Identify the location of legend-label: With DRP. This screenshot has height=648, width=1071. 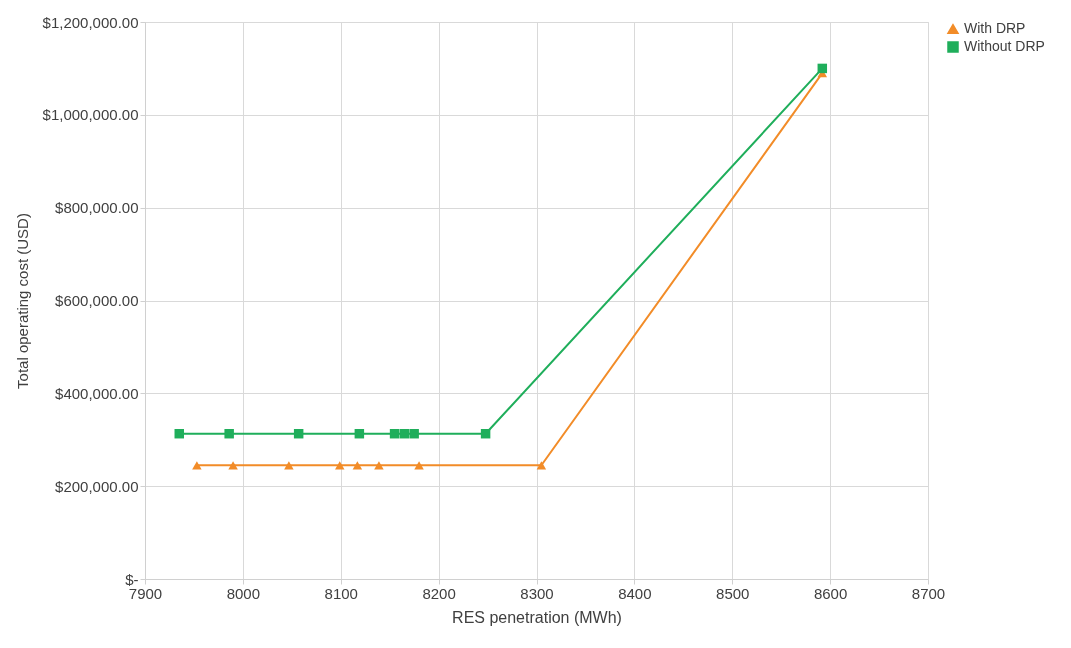
(995, 28).